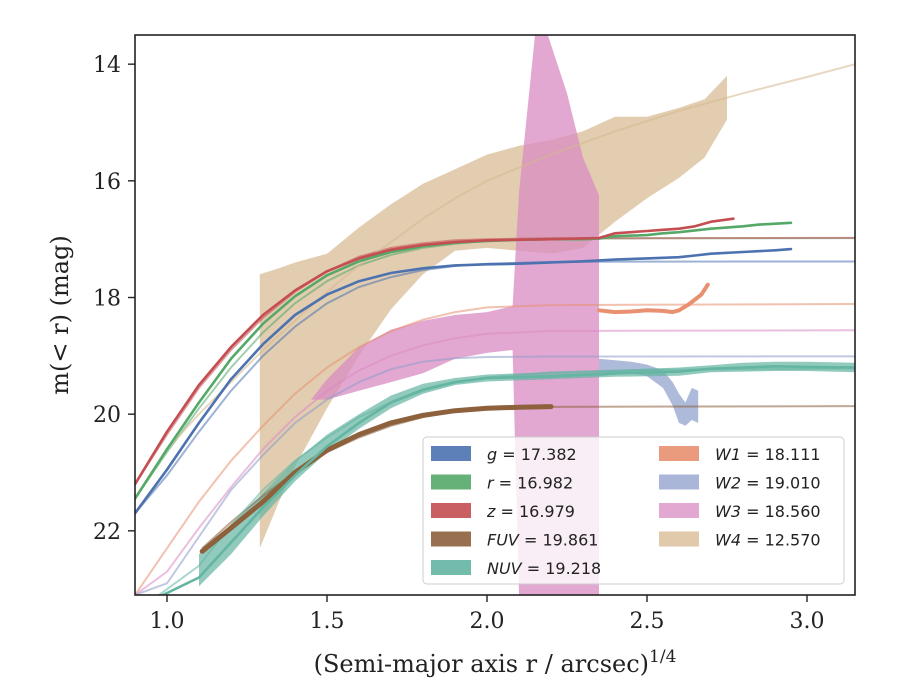  I want to click on legend-swatch-w1, so click(679, 453).